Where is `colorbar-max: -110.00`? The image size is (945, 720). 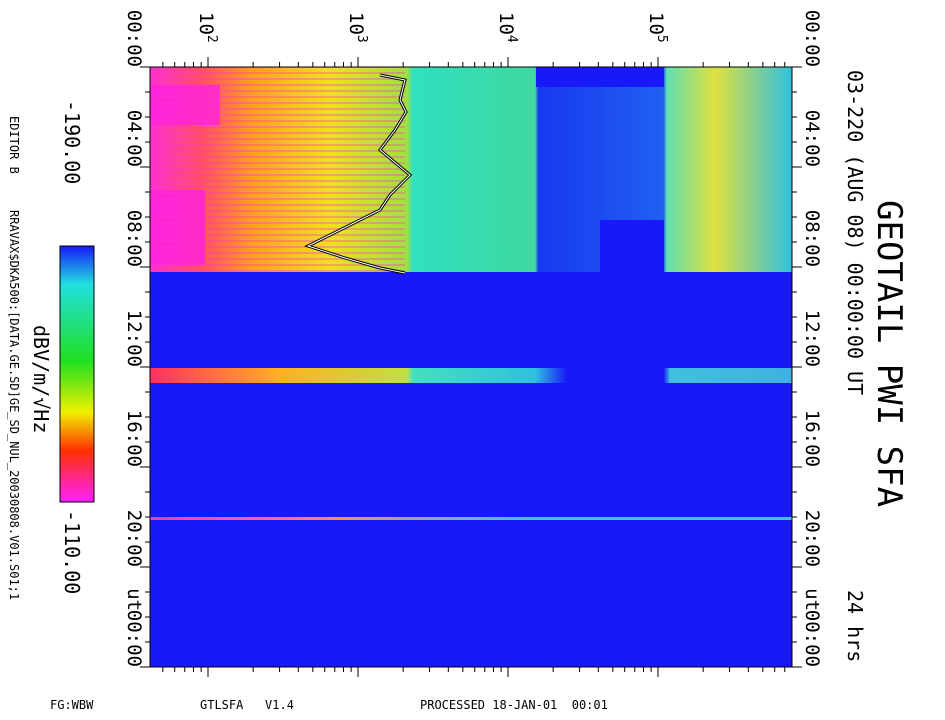
colorbar-max: -110.00 is located at coordinates (72, 552).